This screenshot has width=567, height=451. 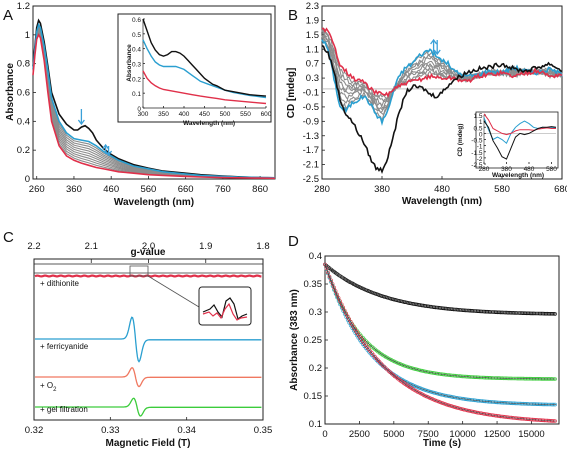 What do you see at coordinates (74, 189) in the screenshot?
I see `panel-a-x-tick-label: 360` at bounding box center [74, 189].